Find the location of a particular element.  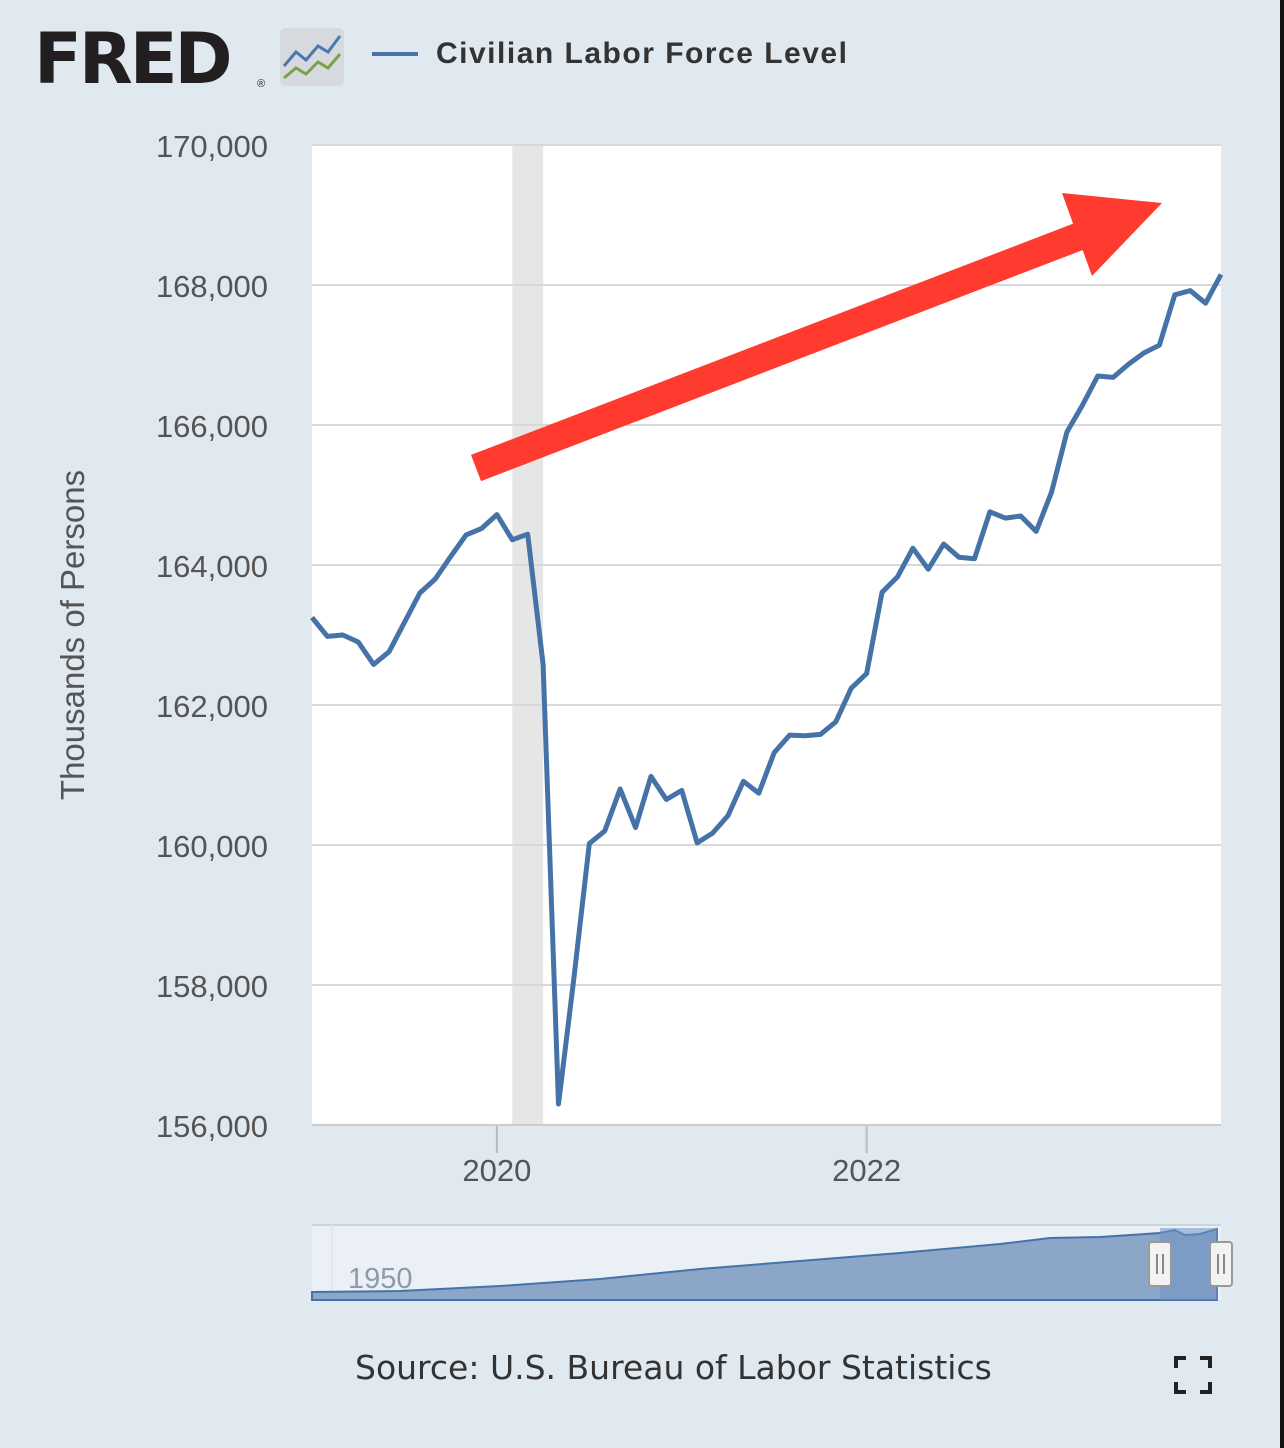

y-tick-label: 166,000 is located at coordinates (212, 426).